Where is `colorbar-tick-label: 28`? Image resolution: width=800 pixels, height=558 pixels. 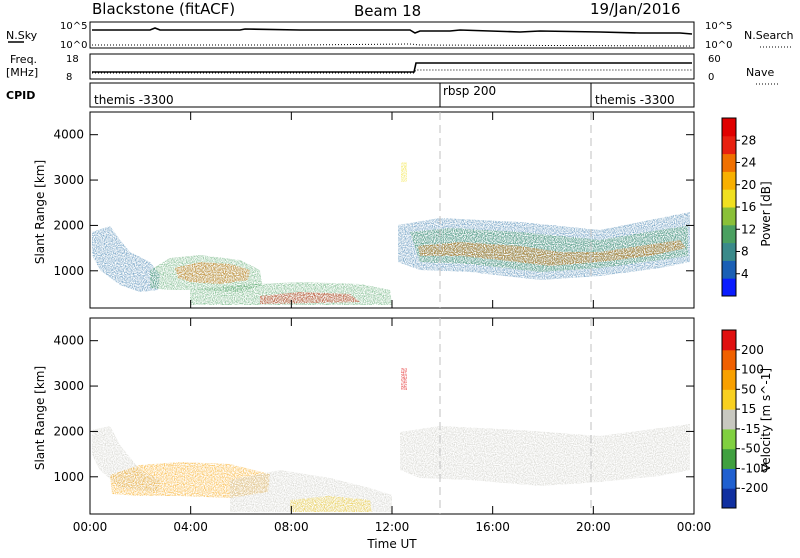
colorbar-tick-label: 28 is located at coordinates (748, 140).